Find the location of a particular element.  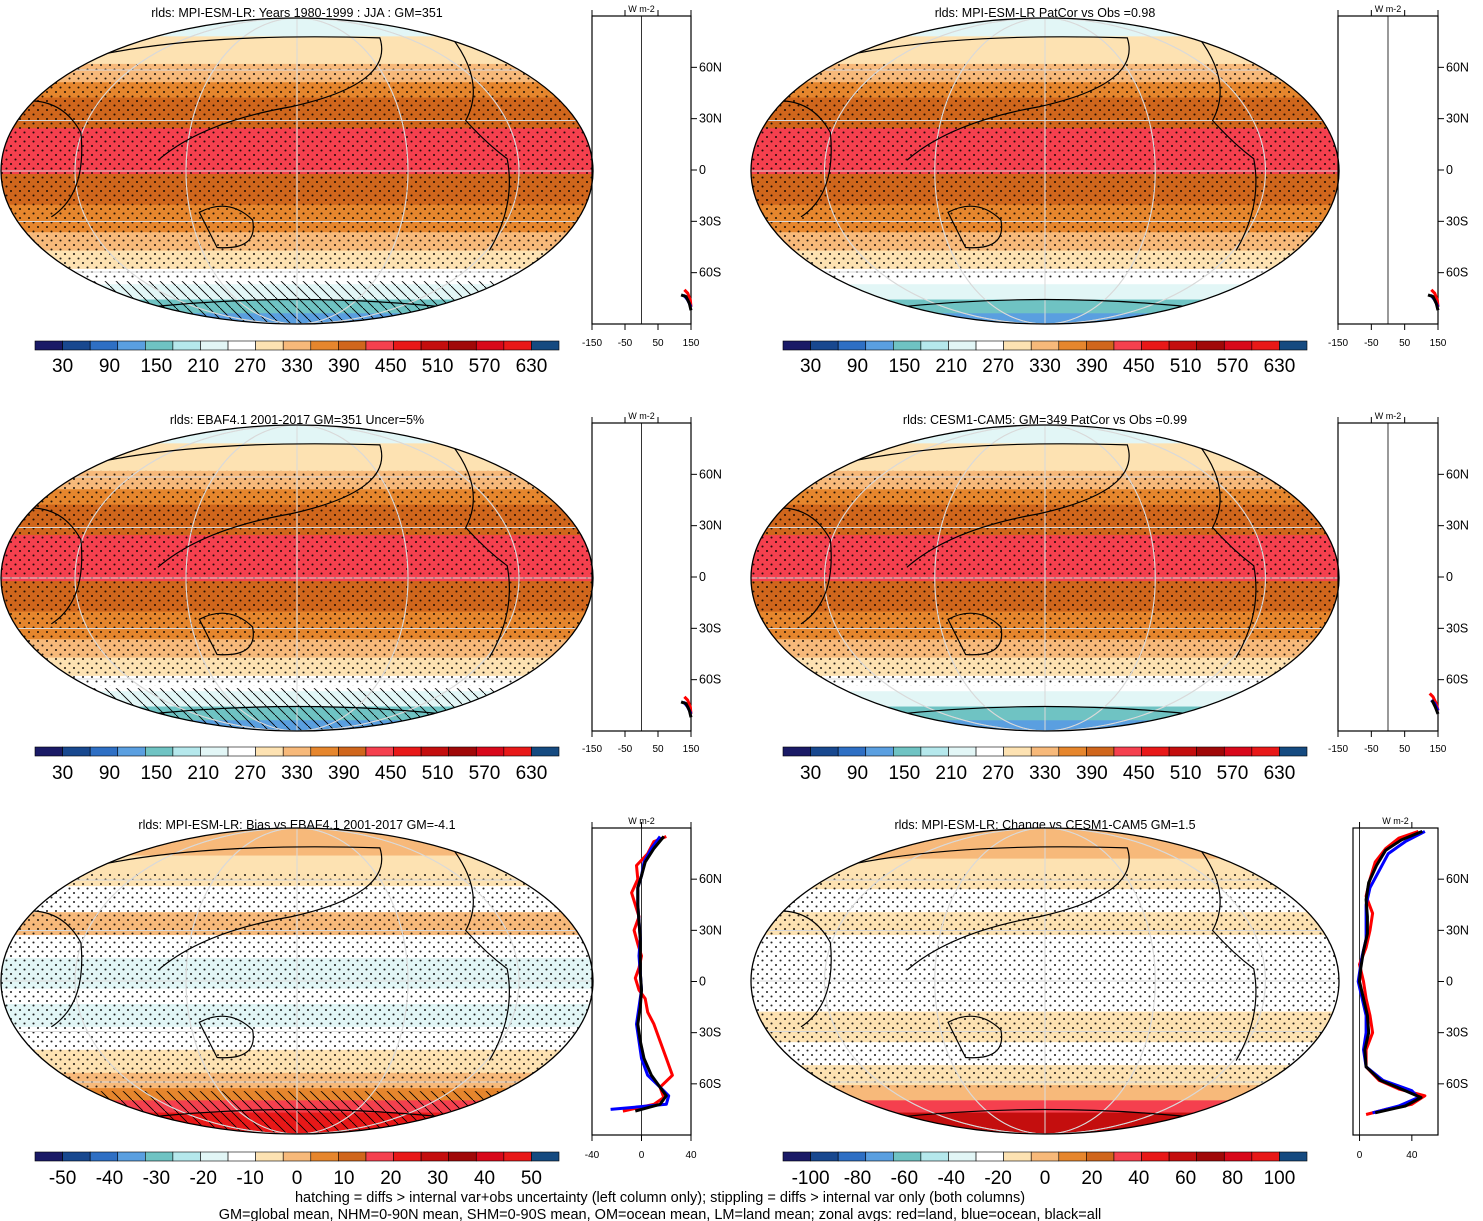

lat-label: 30N is located at coordinates (1457, 930).